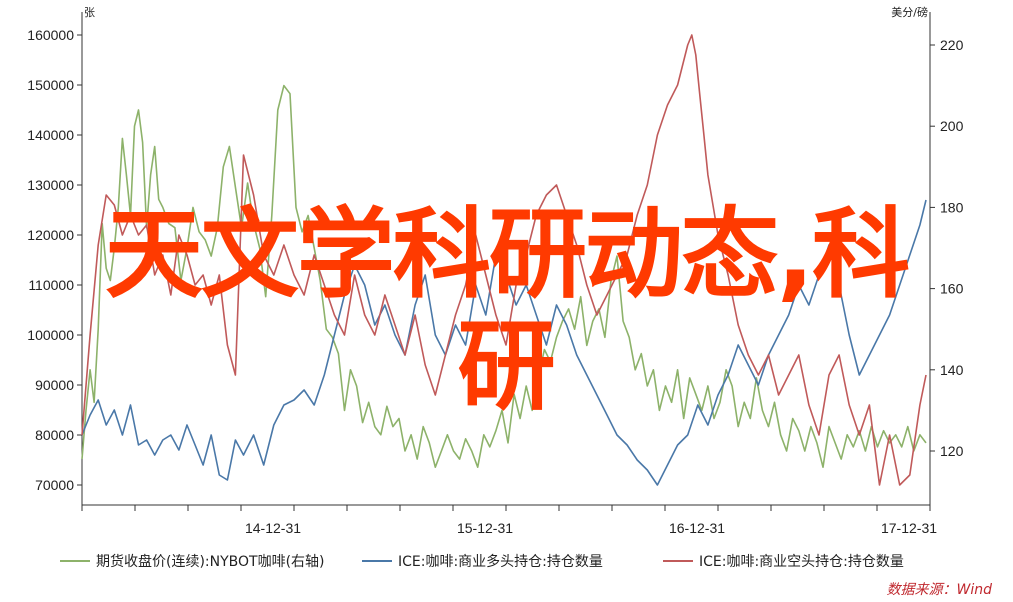  Describe the element at coordinates (50, 335) in the screenshot. I see `left-tick-label: 100000` at that location.